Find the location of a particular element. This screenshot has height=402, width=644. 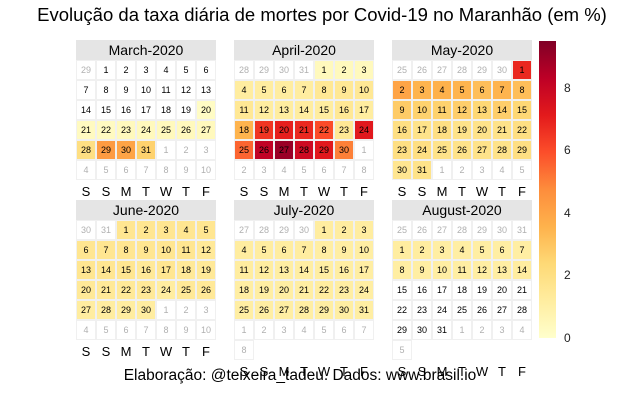

day-cell: 12 is located at coordinates (186, 90).